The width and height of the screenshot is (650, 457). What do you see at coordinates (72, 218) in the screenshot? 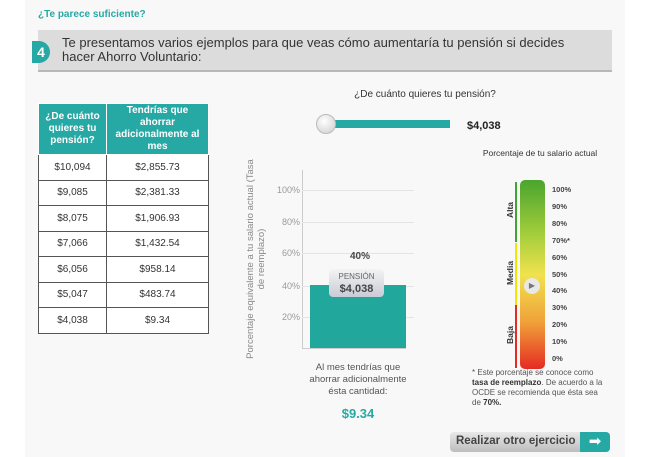
I see `table-cell: $8,075` at bounding box center [72, 218].